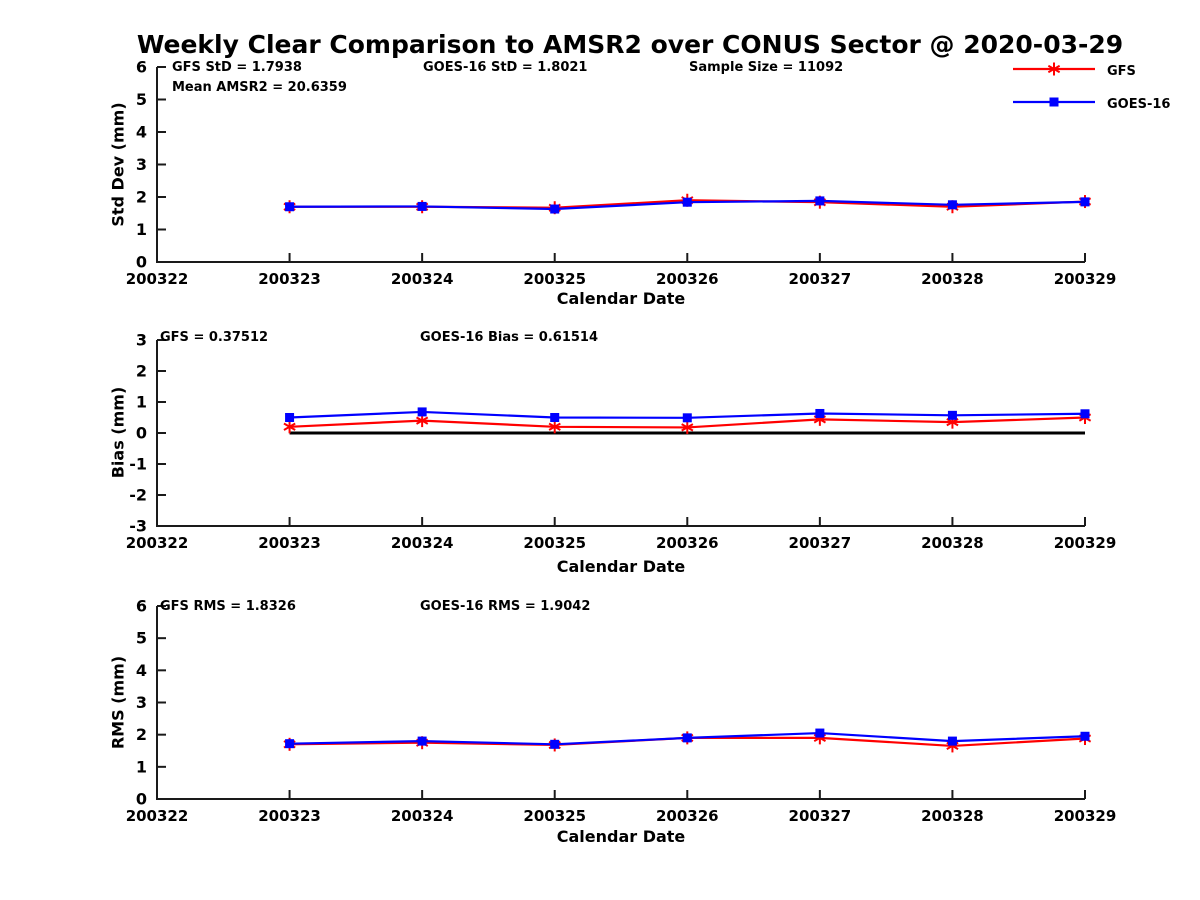  I want to click on rms-gfs-annotation: GFS RMS = 1.8326, so click(228, 606).